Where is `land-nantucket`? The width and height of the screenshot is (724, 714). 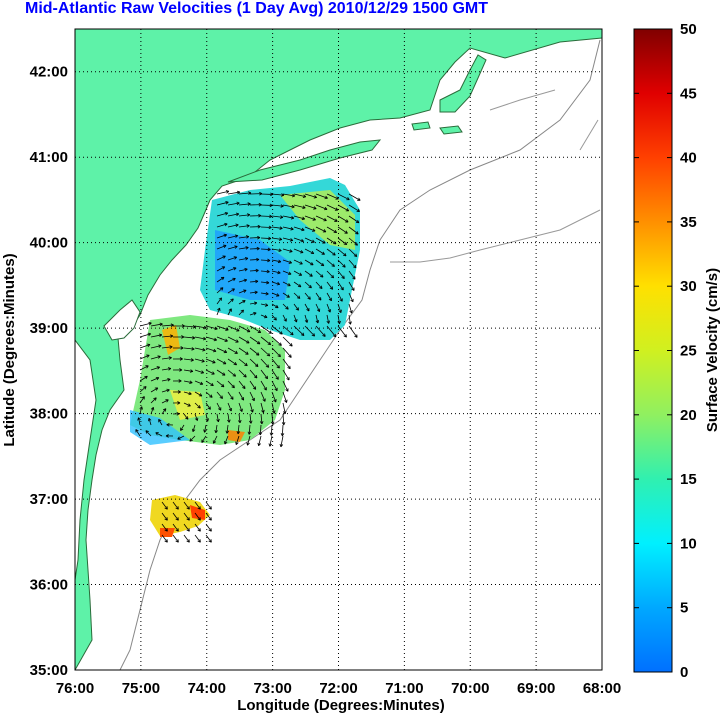 land-nantucket is located at coordinates (451, 130).